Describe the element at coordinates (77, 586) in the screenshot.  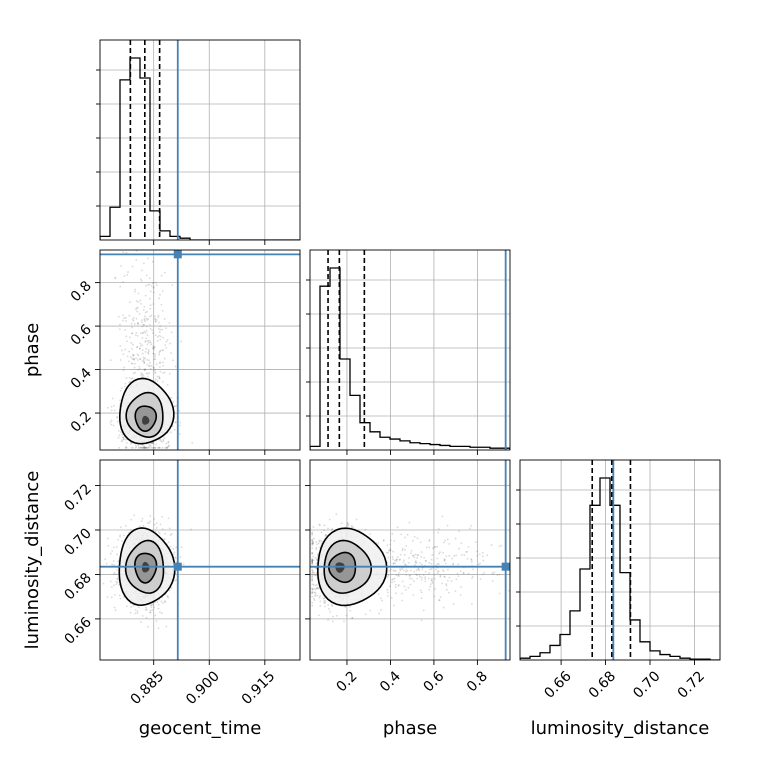
I see `y-tick-label-luminosity-distance: 0.68` at that location.